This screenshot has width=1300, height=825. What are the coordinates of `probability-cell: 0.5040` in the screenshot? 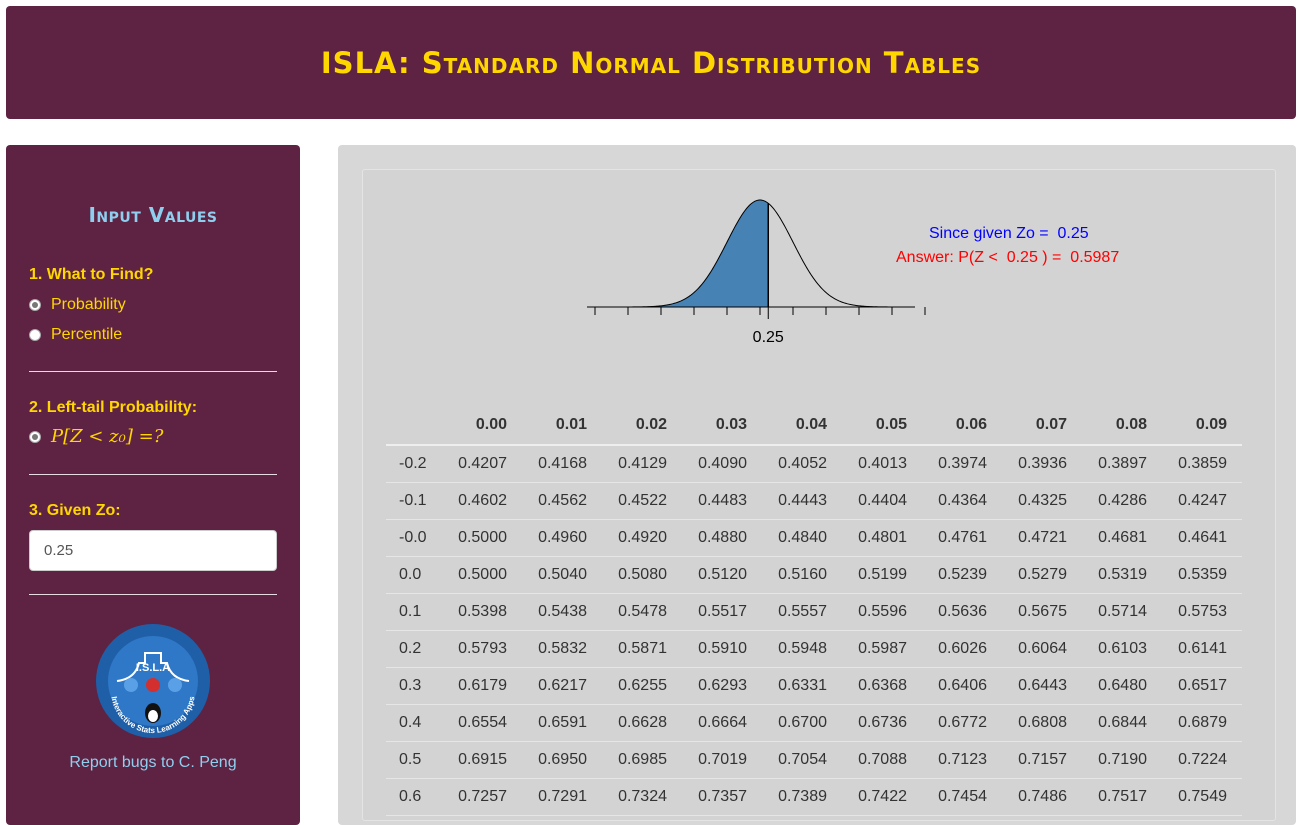 It's located at (562, 575).